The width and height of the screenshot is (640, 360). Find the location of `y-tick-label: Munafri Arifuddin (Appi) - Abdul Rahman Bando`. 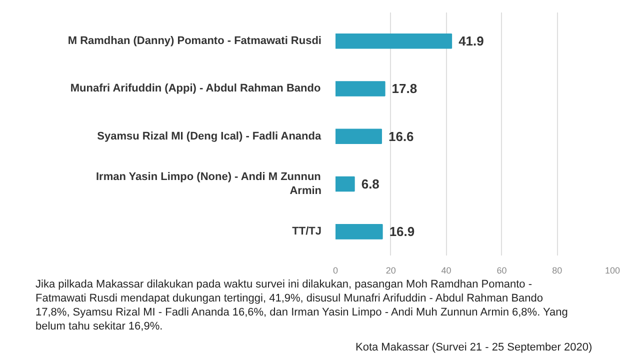

y-tick-label: Munafri Arifuddin (Appi) - Abdul Rahman Bando is located at coordinates (195, 88).